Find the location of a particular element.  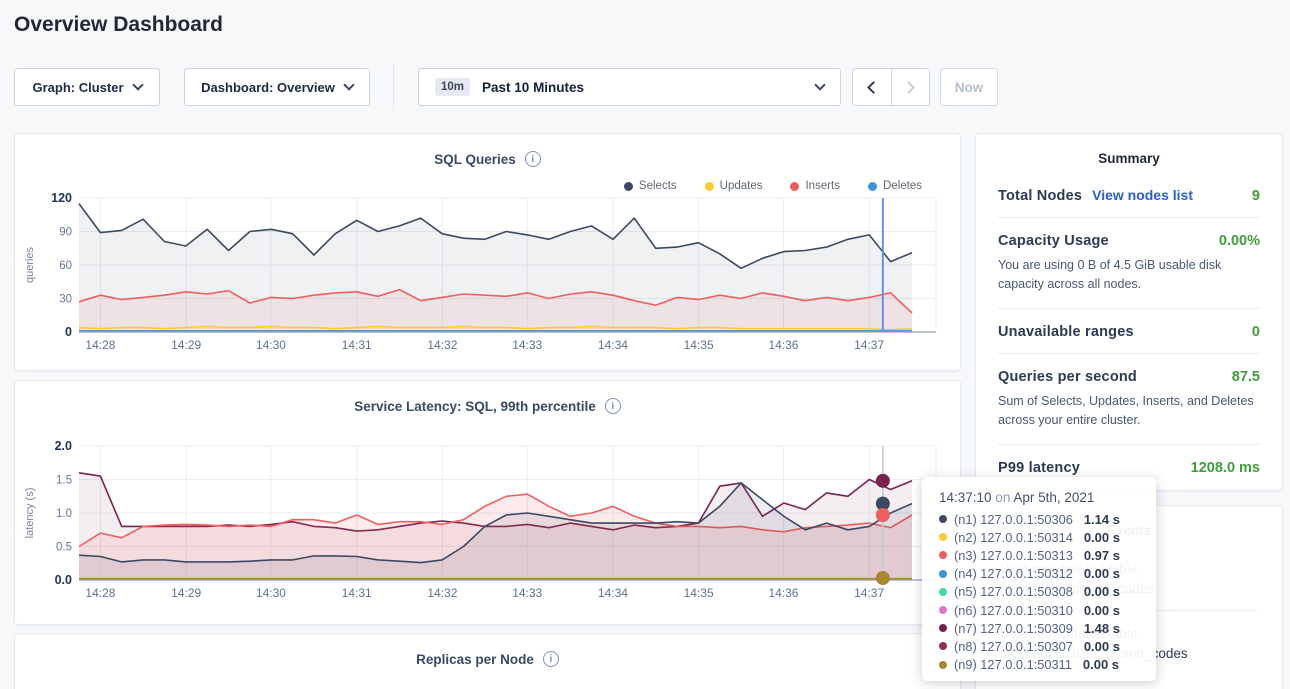

legend-label: Updates is located at coordinates (741, 186).